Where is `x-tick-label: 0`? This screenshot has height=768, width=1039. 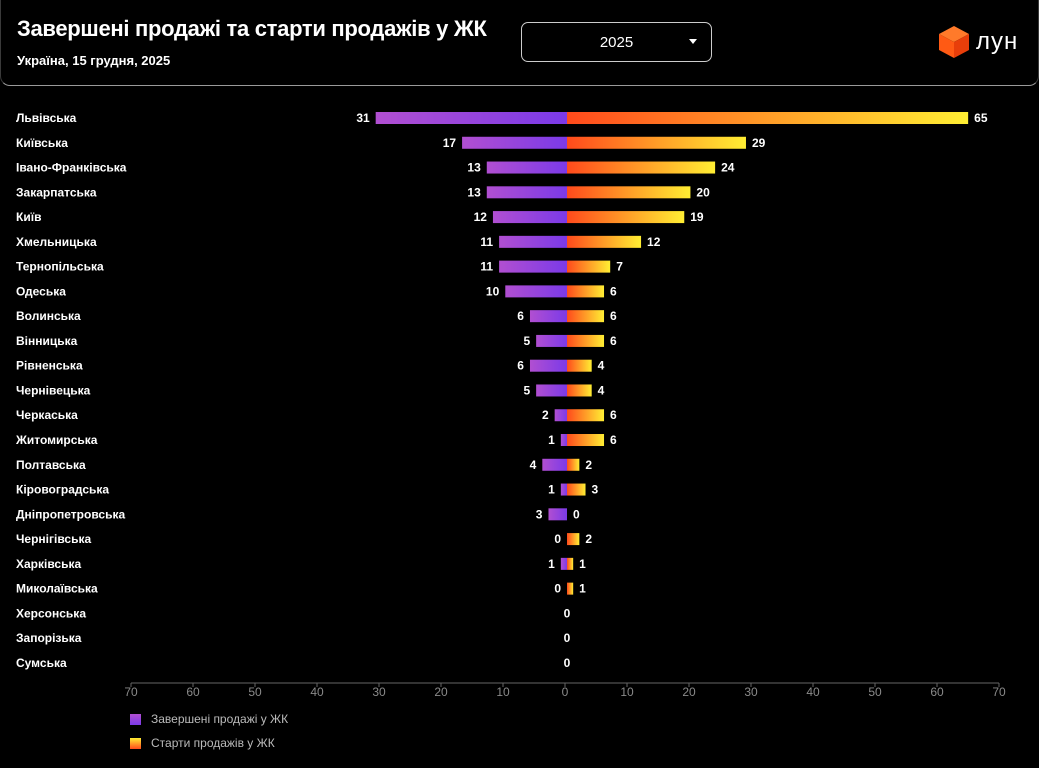 x-tick-label: 0 is located at coordinates (565, 692).